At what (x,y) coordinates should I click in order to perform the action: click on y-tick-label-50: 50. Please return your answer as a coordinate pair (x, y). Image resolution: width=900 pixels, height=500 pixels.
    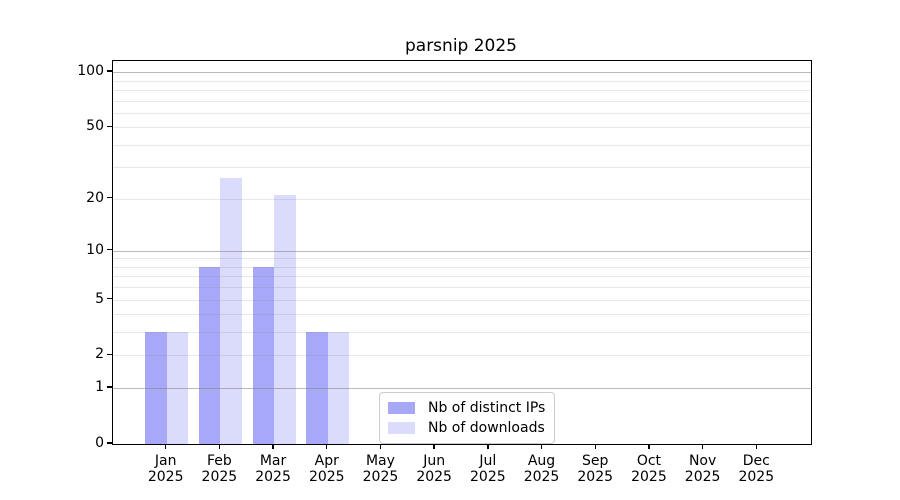
    Looking at the image, I should click on (95, 126).